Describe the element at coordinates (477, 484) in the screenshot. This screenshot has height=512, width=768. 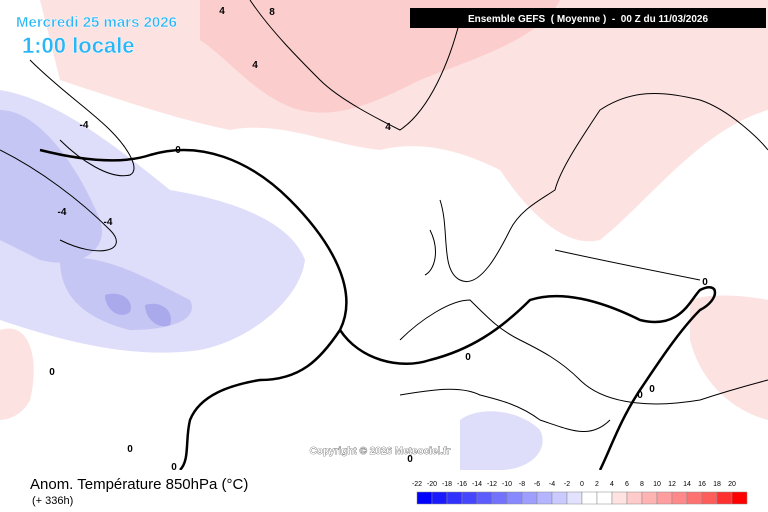
I see `legend-label: -14` at that location.